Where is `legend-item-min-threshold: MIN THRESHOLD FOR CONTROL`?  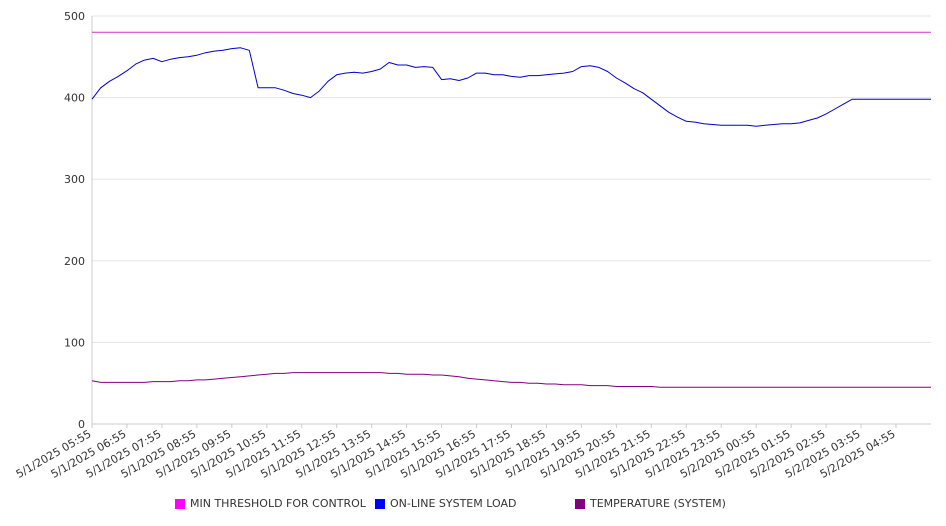
legend-item-min-threshold: MIN THRESHOLD FOR CONTROL is located at coordinates (270, 503).